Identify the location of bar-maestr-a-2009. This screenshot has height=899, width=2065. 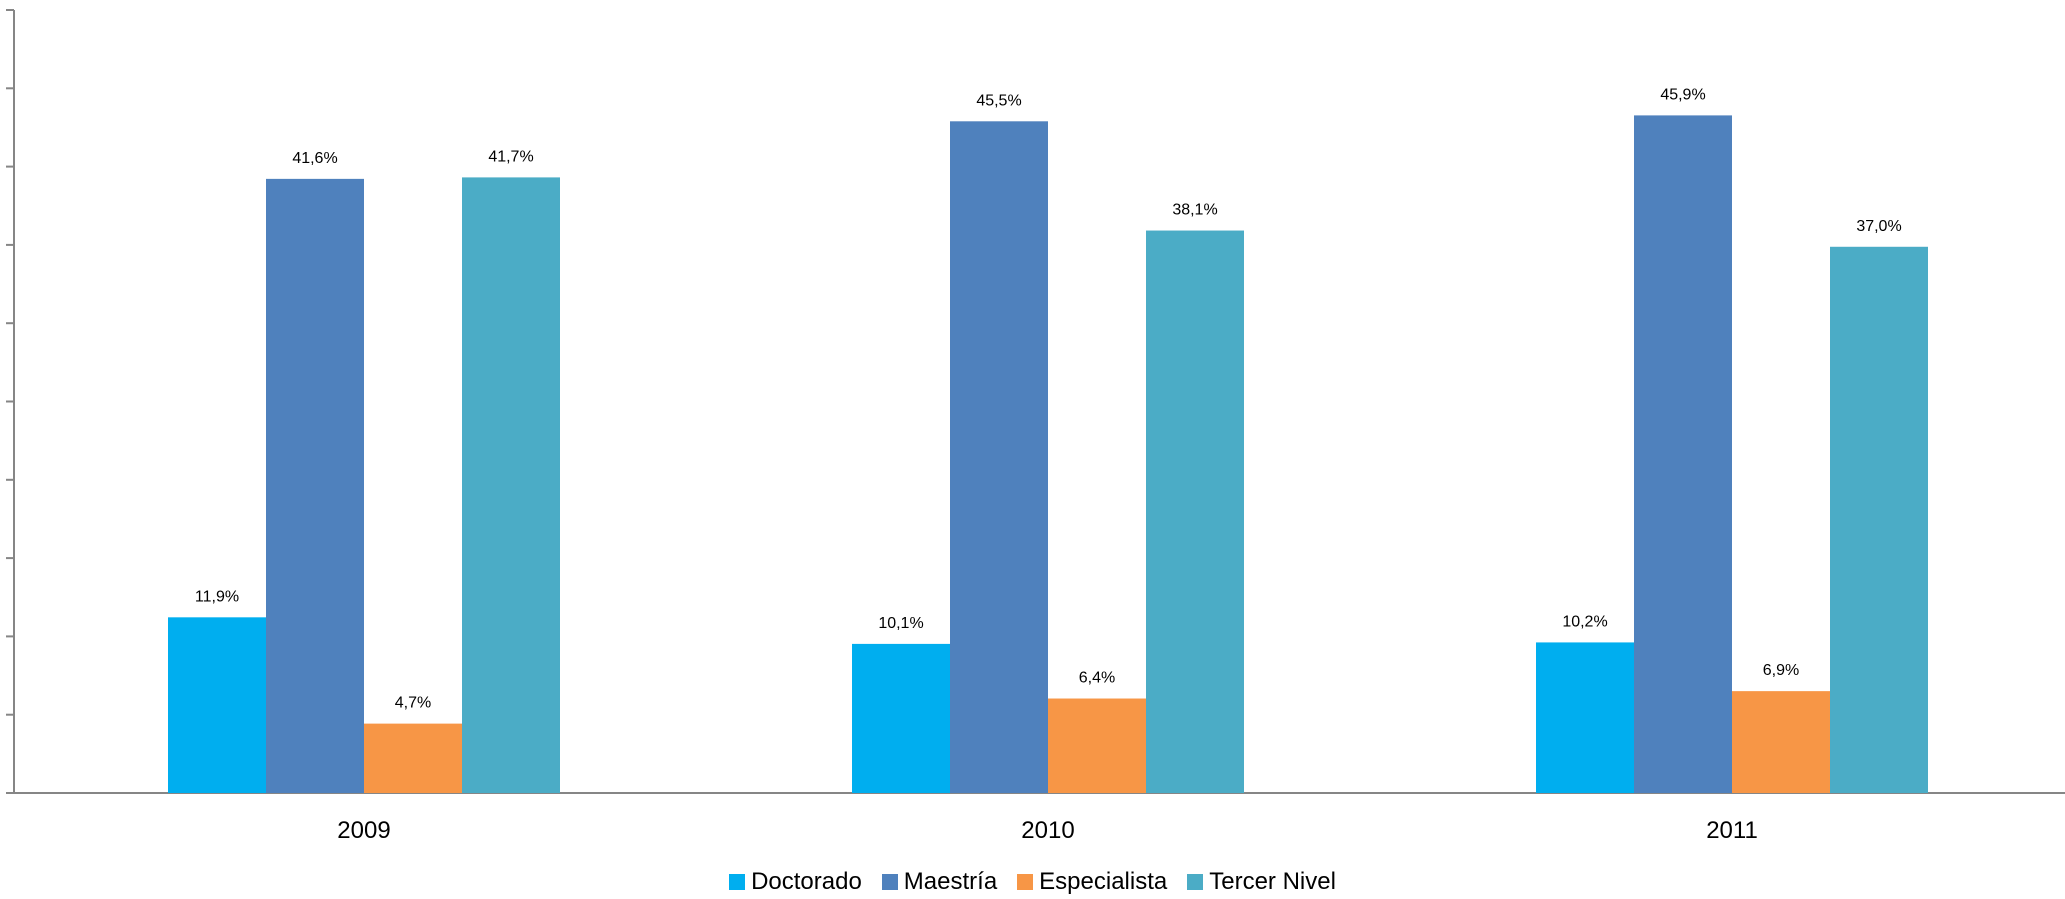
(315, 485).